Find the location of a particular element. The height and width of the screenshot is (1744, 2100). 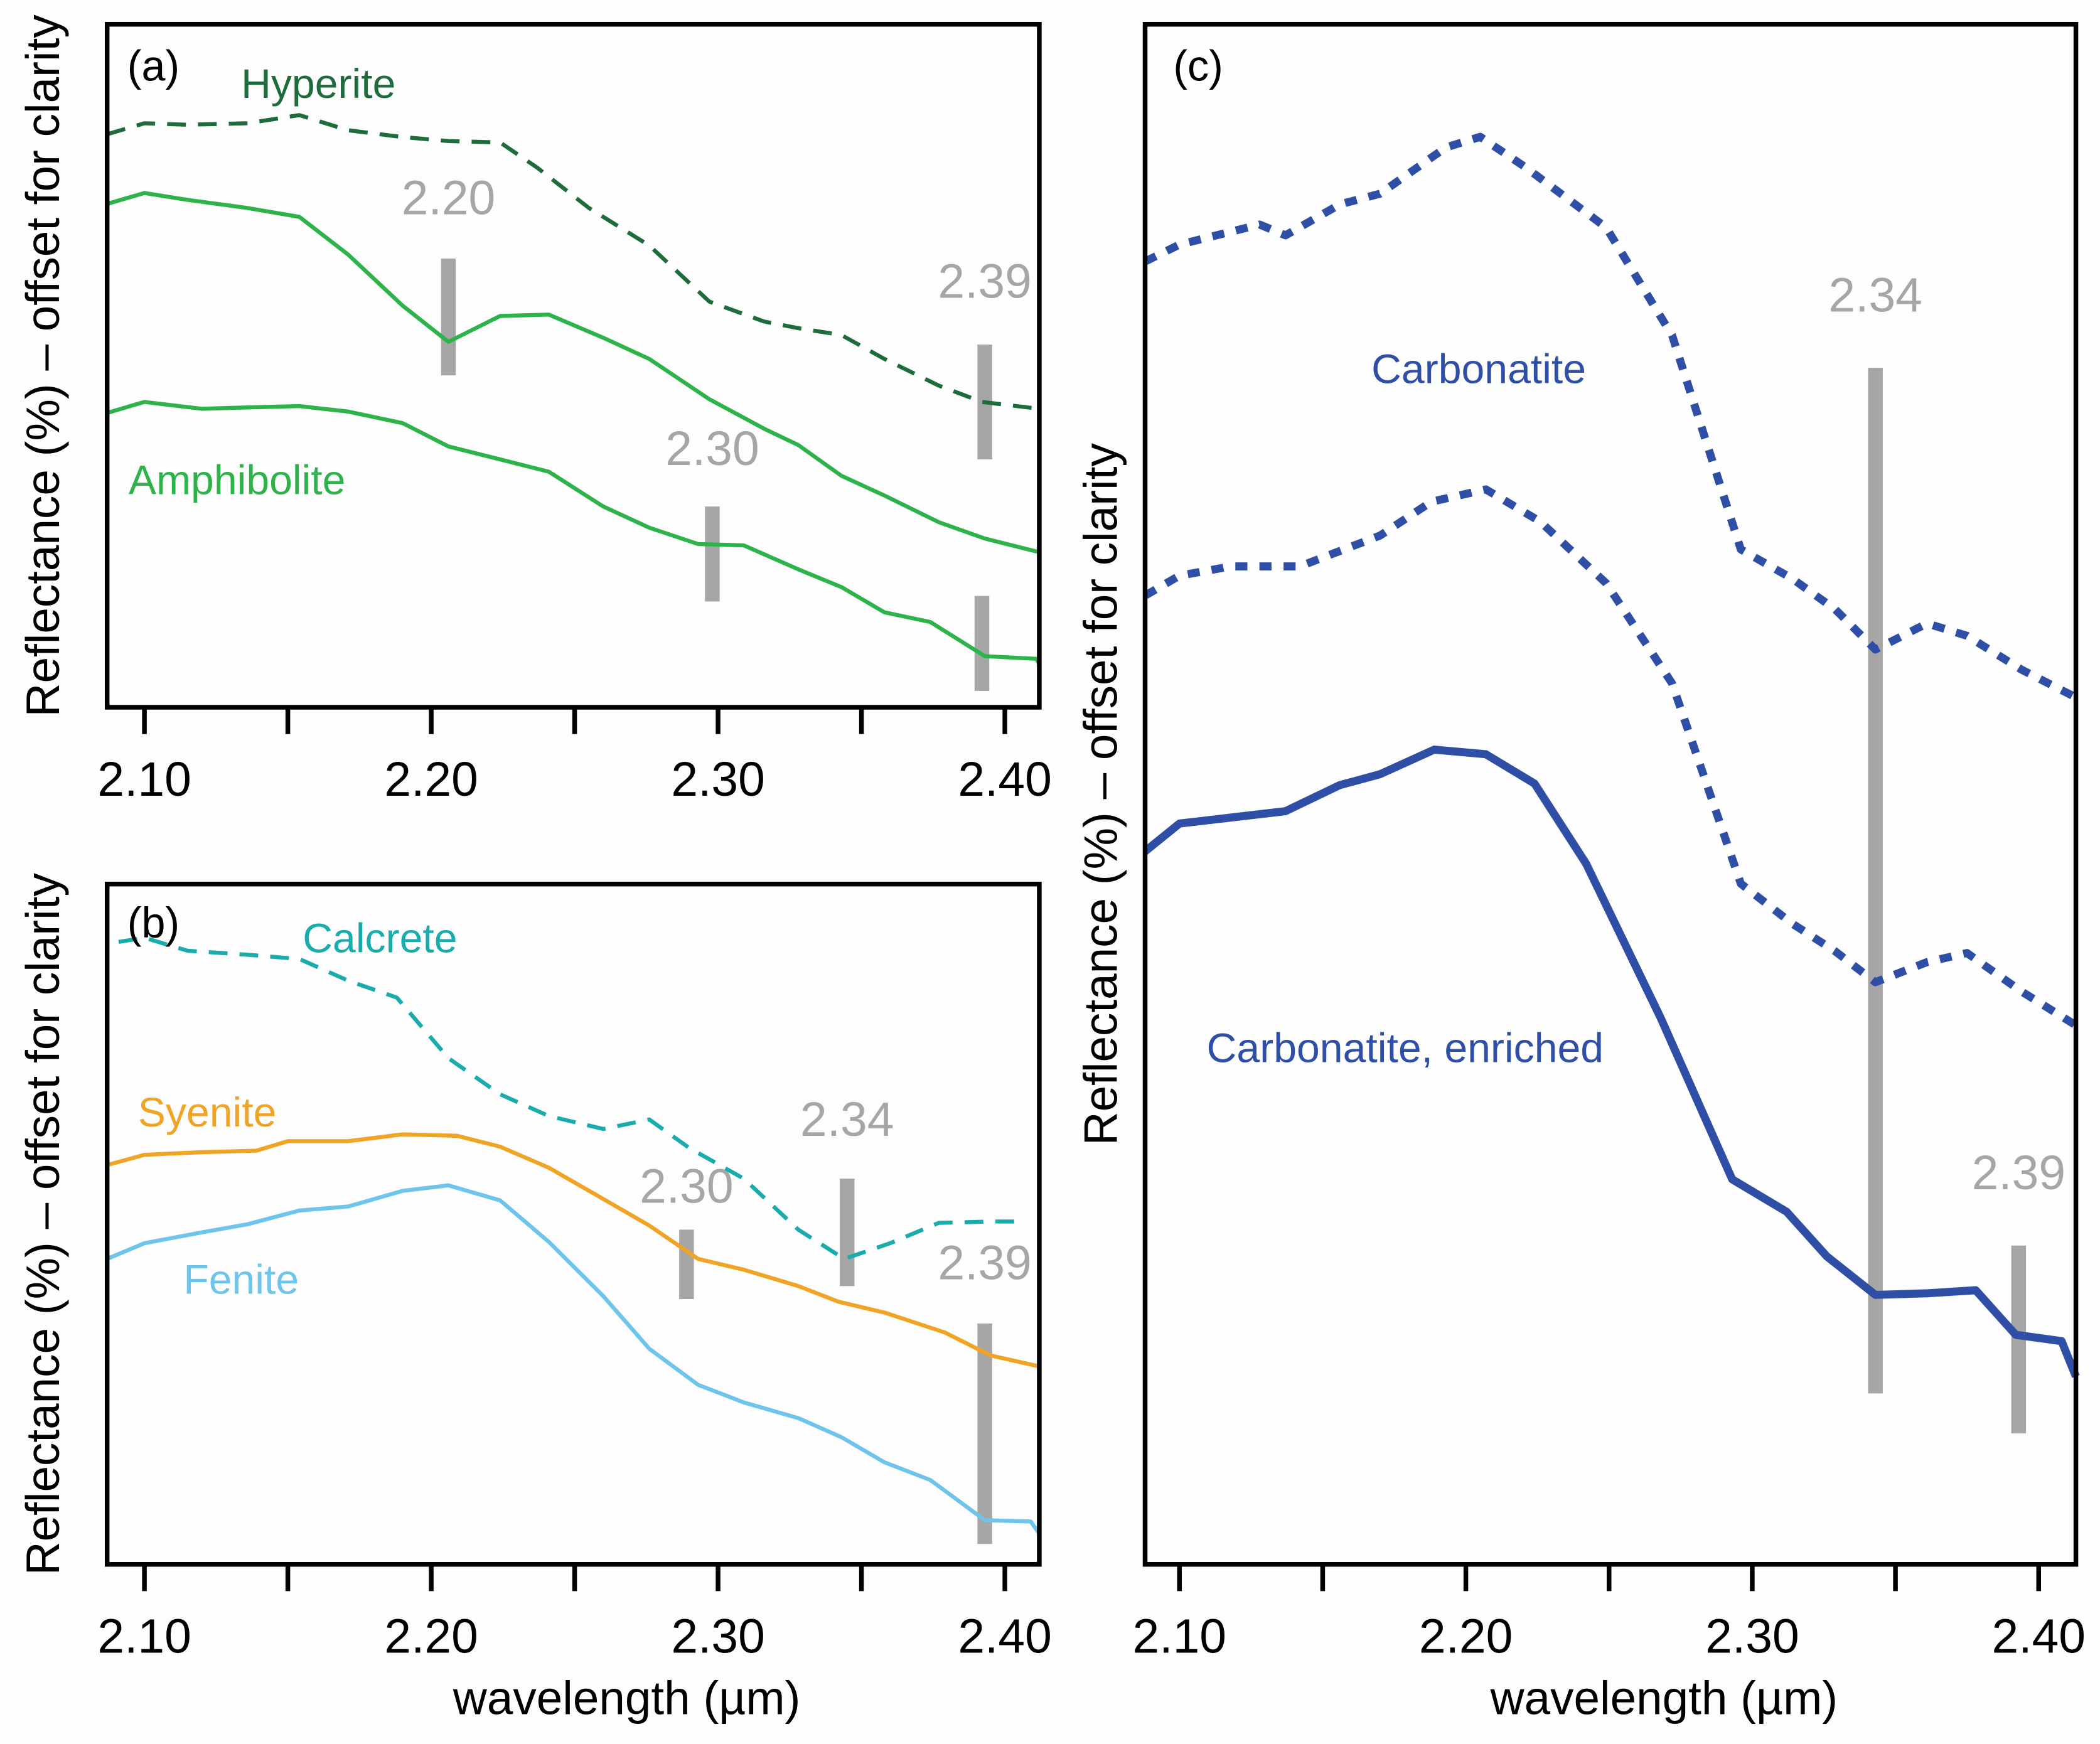

series-line-amphibolite-upper is located at coordinates (573, 373).